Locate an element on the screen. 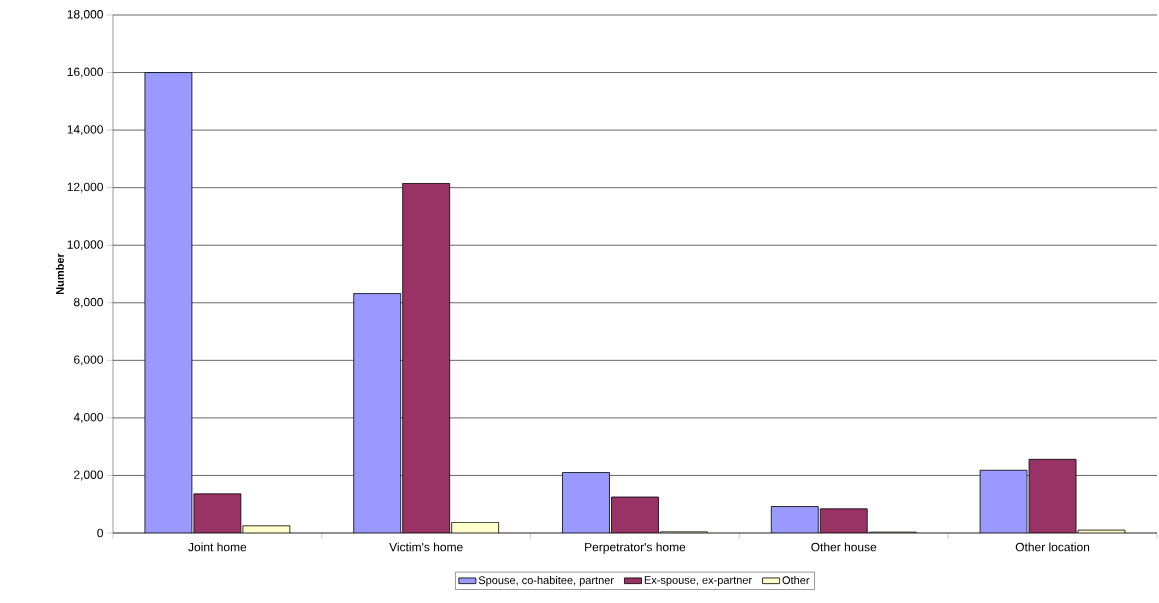 The width and height of the screenshot is (1159, 603). y-tick-label: 14,000 is located at coordinates (85, 130).